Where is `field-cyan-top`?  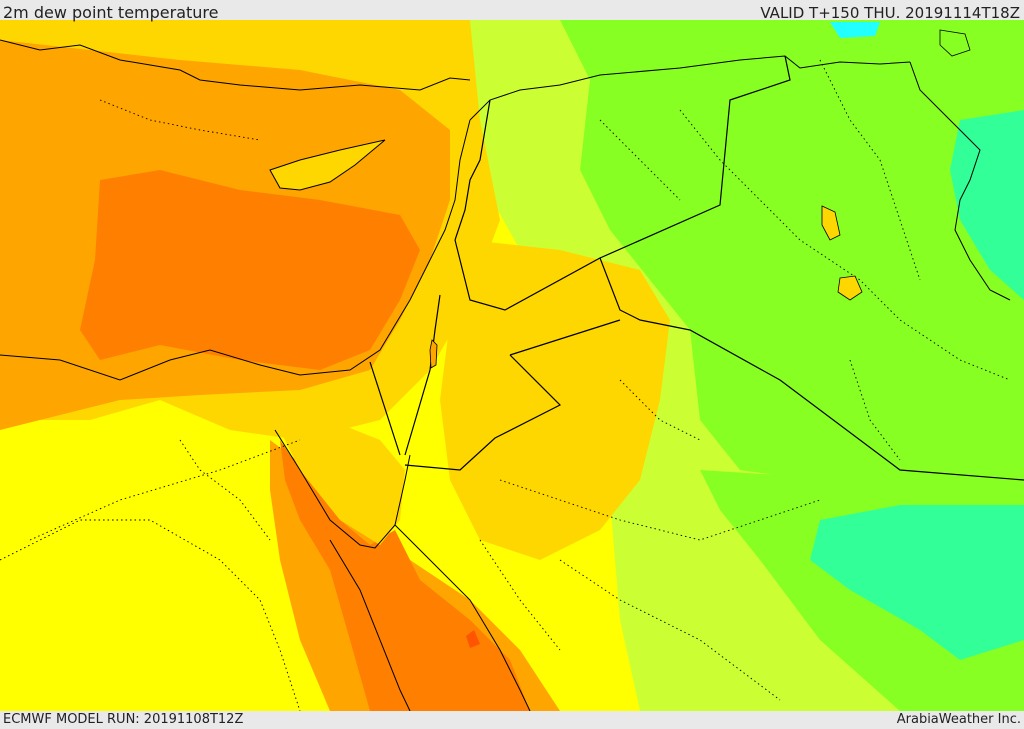 field-cyan-top is located at coordinates (855, 30).